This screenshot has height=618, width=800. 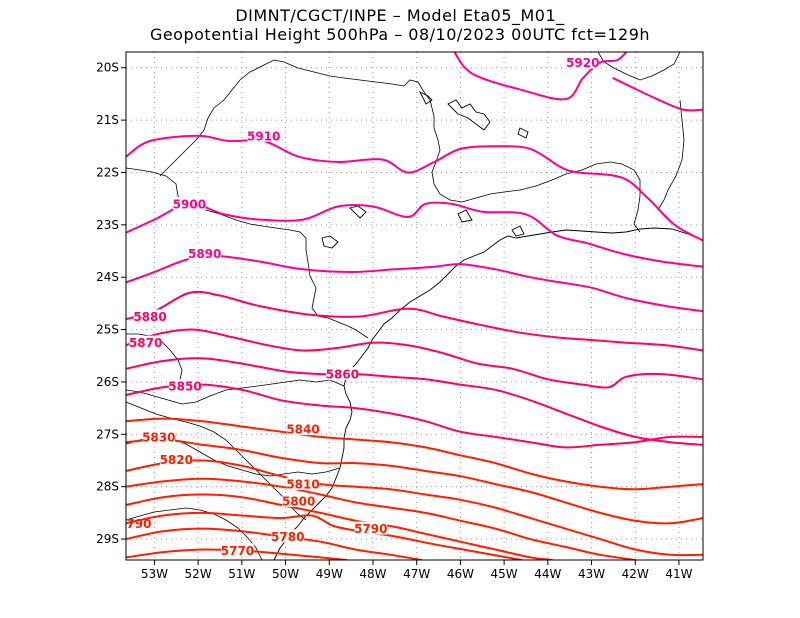 I want to click on contour-label: 5820, so click(x=176, y=460).